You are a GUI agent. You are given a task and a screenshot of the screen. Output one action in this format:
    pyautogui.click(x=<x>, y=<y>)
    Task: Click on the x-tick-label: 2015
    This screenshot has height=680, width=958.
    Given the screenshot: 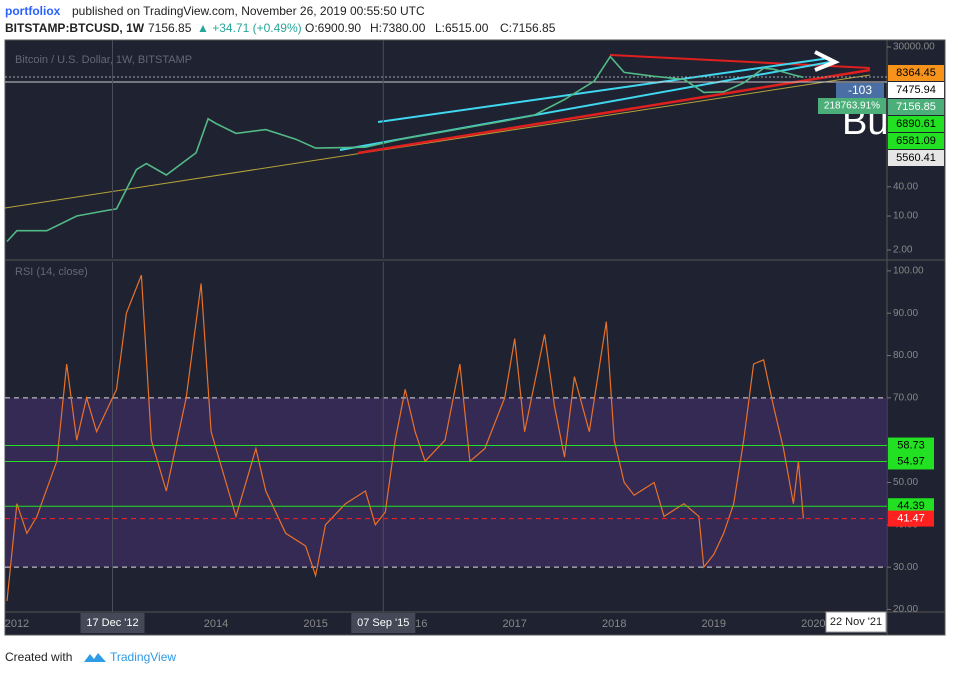 What is the action you would take?
    pyautogui.click(x=315, y=624)
    